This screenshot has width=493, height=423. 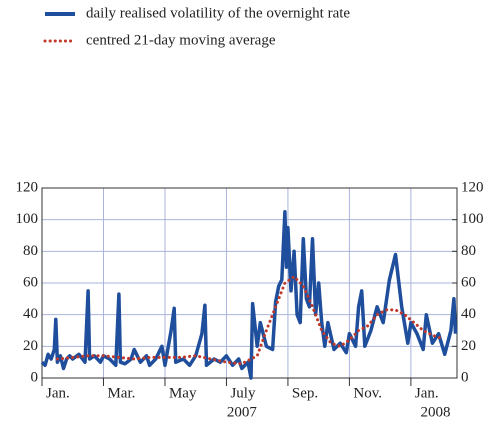 What do you see at coordinates (27, 219) in the screenshot?
I see `y-tick-label: 100` at bounding box center [27, 219].